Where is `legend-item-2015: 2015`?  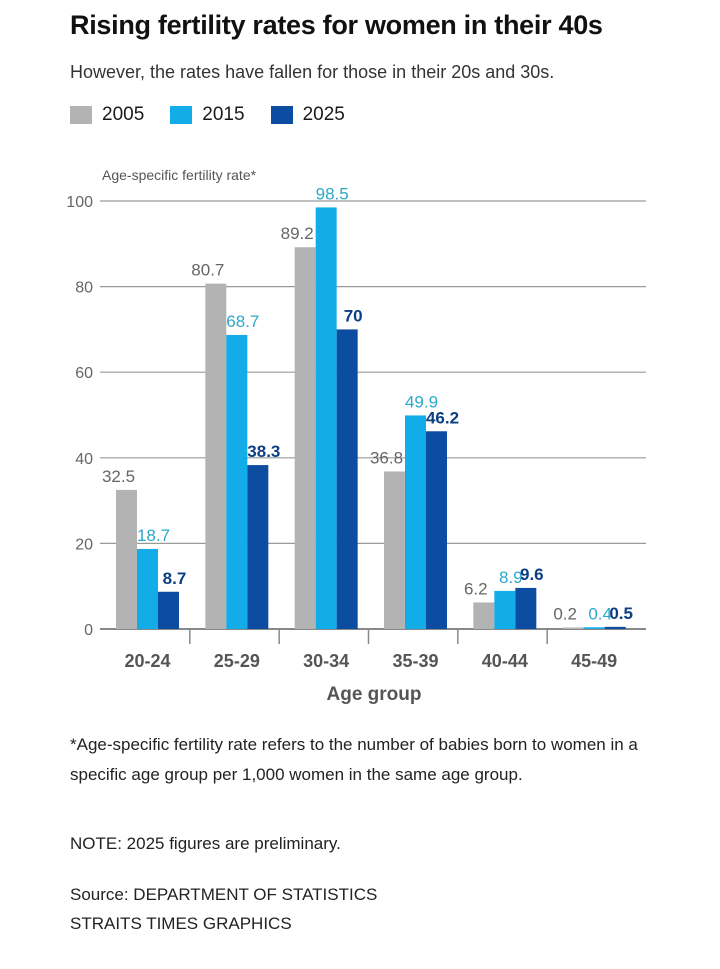 legend-item-2015: 2015 is located at coordinates (207, 115).